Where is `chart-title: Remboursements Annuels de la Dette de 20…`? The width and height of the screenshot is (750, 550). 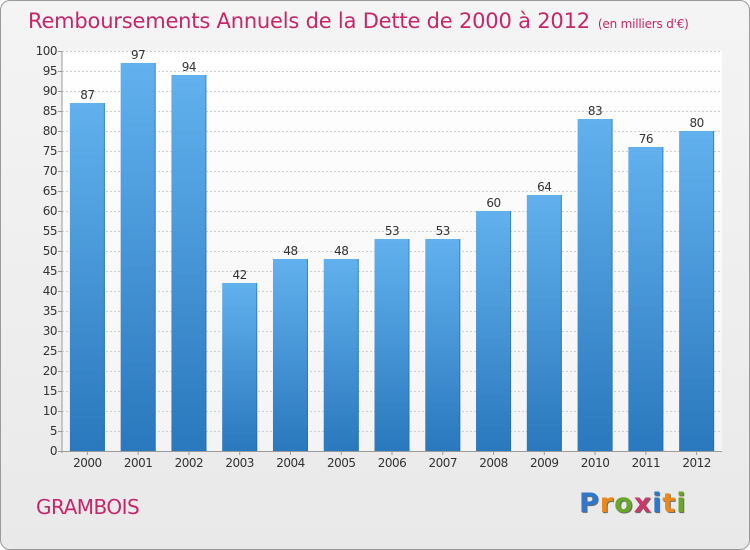 chart-title: Remboursements Annuels de la Dette de 20… is located at coordinates (358, 21).